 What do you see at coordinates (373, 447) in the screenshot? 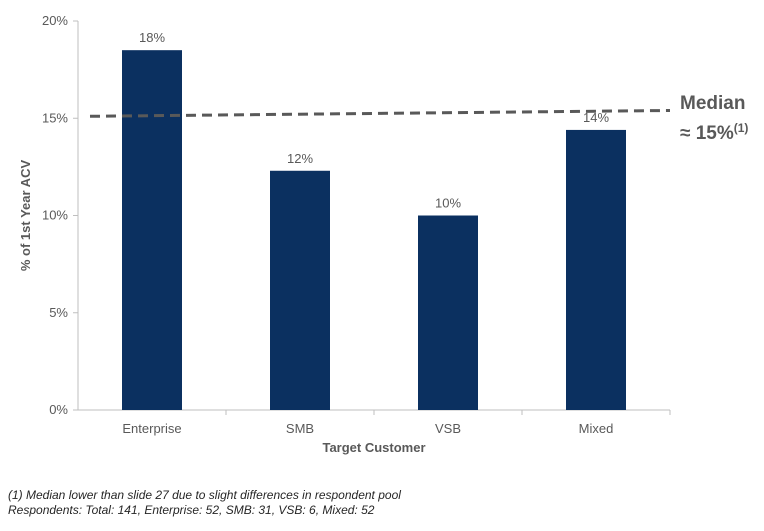
I see `x-axis-title: Target Customer` at bounding box center [373, 447].